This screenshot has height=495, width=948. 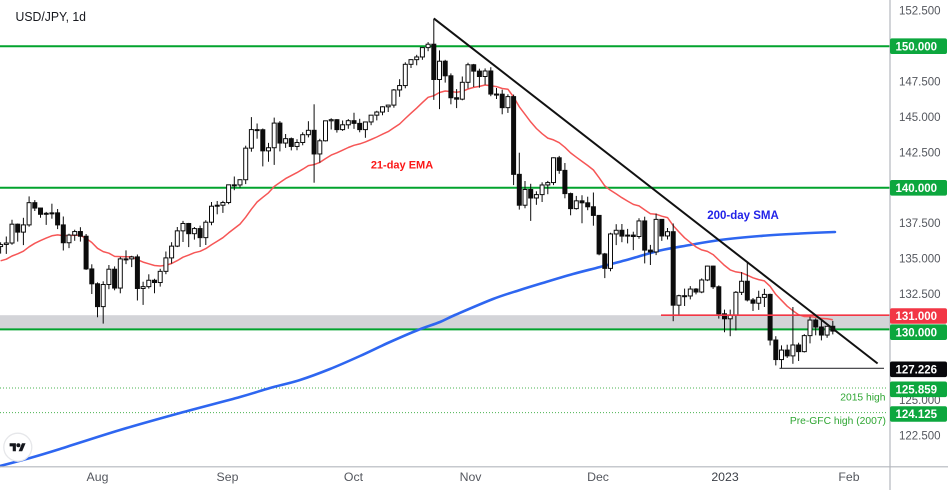 What do you see at coordinates (917, 415) in the screenshot?
I see `svg-text: 124.125` at bounding box center [917, 415].